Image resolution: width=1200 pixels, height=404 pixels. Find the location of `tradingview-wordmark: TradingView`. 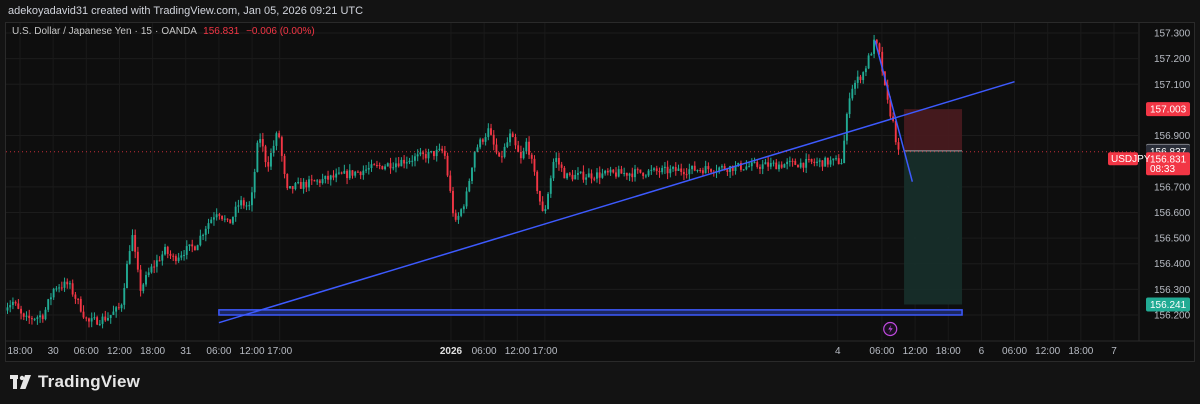

tradingview-wordmark: TradingView is located at coordinates (89, 381).